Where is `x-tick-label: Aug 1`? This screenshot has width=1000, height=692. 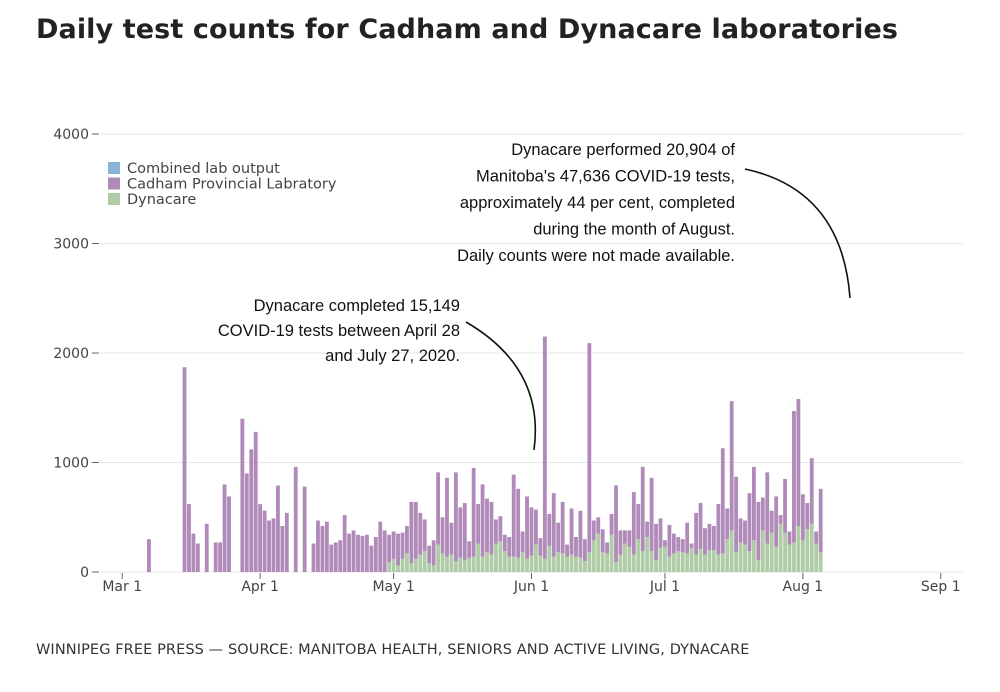 x-tick-label: Aug 1 is located at coordinates (803, 587).